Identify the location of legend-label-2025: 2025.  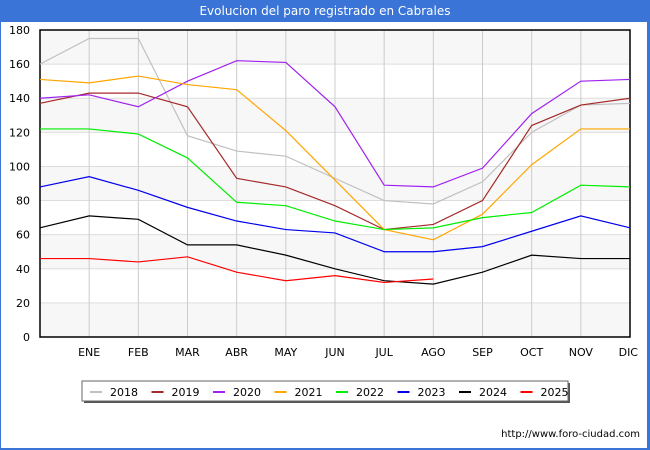
(555, 392).